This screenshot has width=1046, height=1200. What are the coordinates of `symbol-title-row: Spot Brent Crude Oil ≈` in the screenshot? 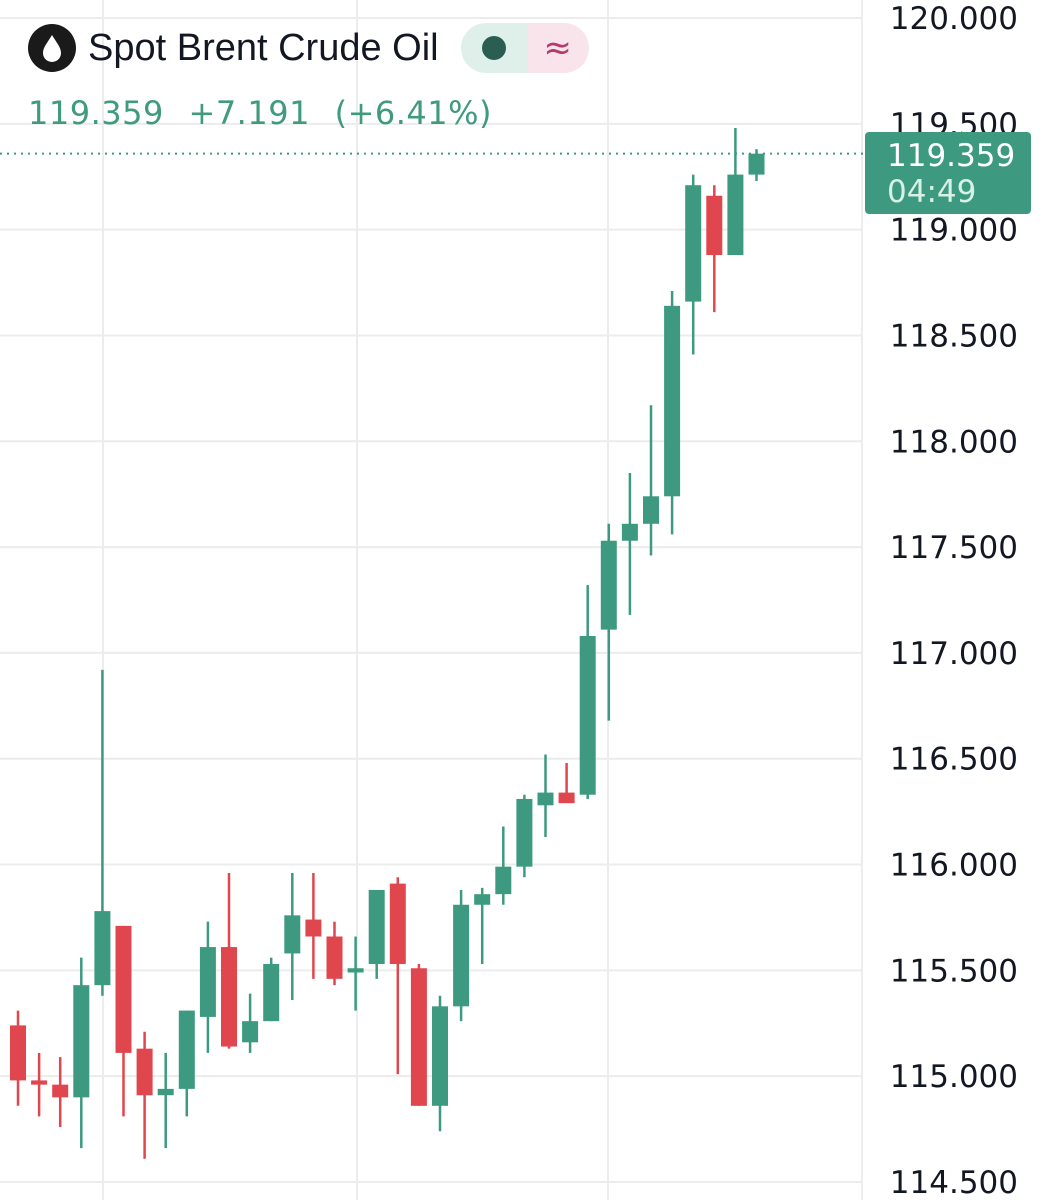 It's located at (308, 48).